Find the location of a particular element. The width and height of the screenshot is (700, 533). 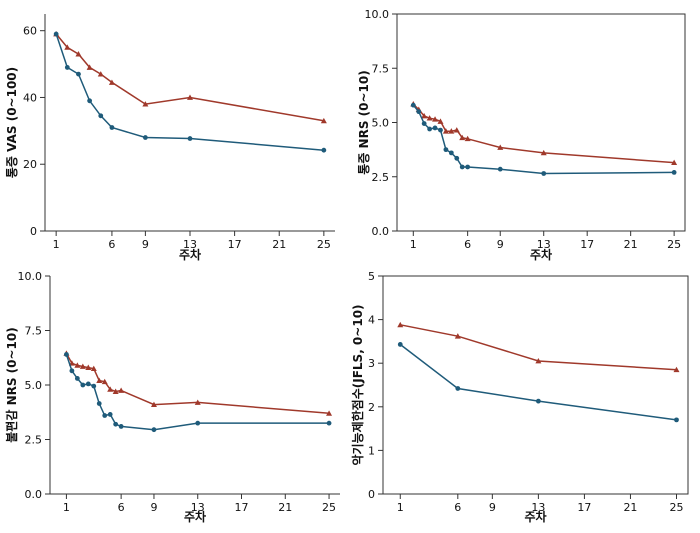

y-tick-label: 3 is located at coordinates (371, 363).